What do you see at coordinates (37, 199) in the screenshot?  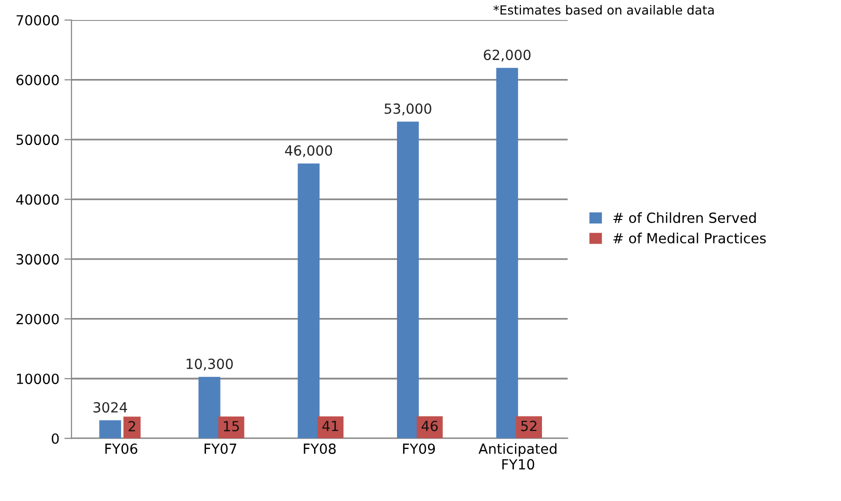 I see `y-tick-label: 40000` at bounding box center [37, 199].